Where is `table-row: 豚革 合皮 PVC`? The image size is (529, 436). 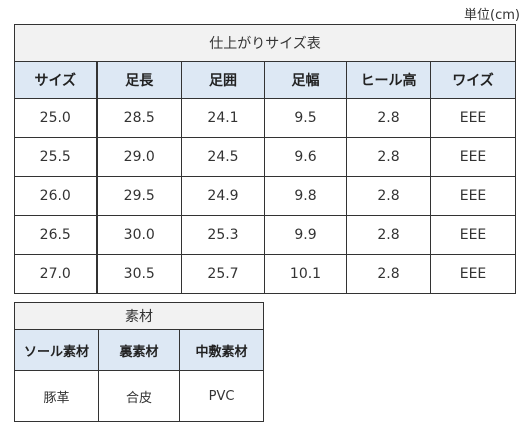
table-row: 豚革 合皮 PVC is located at coordinates (139, 396).